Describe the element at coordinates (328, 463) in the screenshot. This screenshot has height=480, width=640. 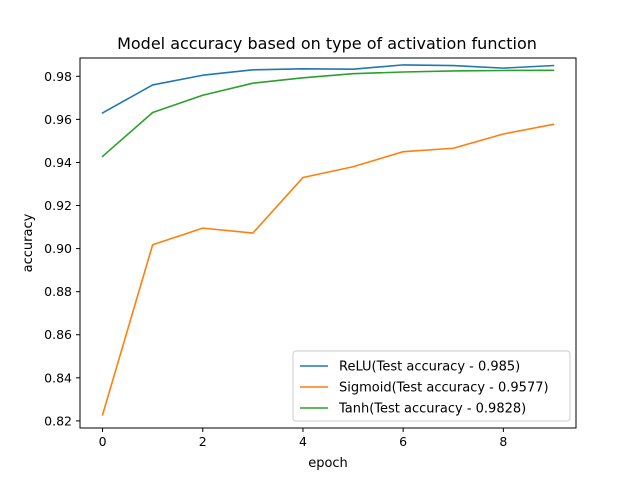
I see `x-axis-label: epoch` at that location.